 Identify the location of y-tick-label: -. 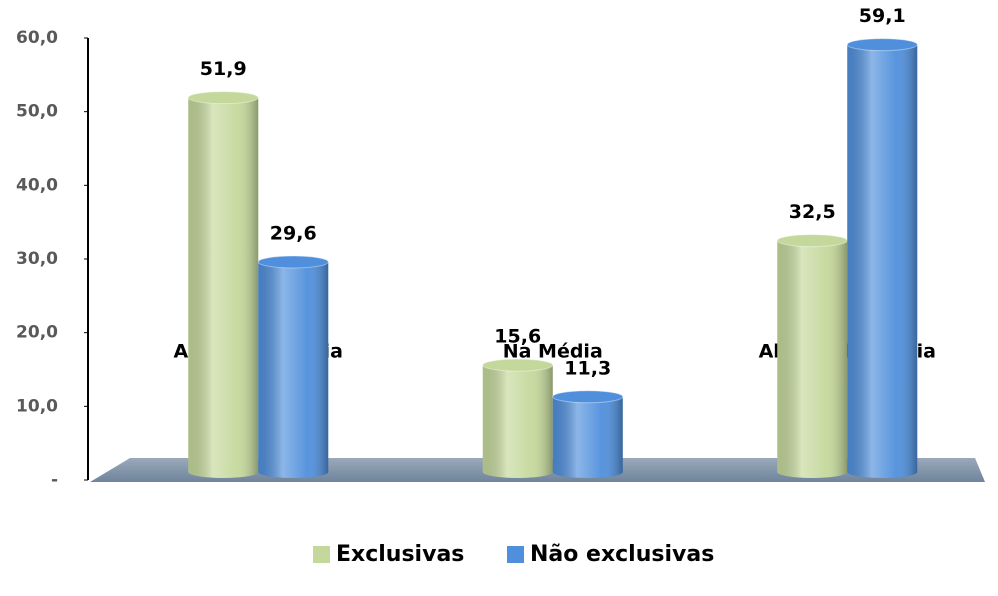
(54, 480).